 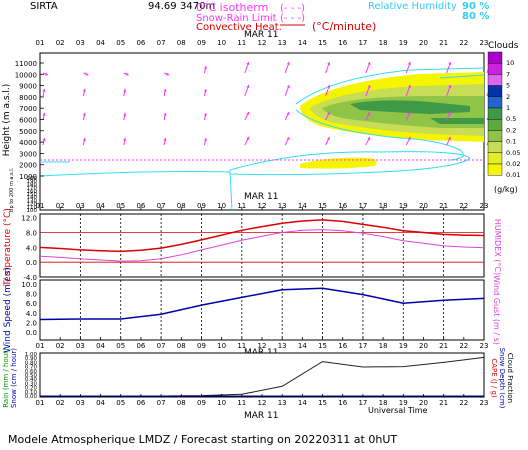 I want to click on wind-tick-label: 6.0, so click(x=31, y=304).